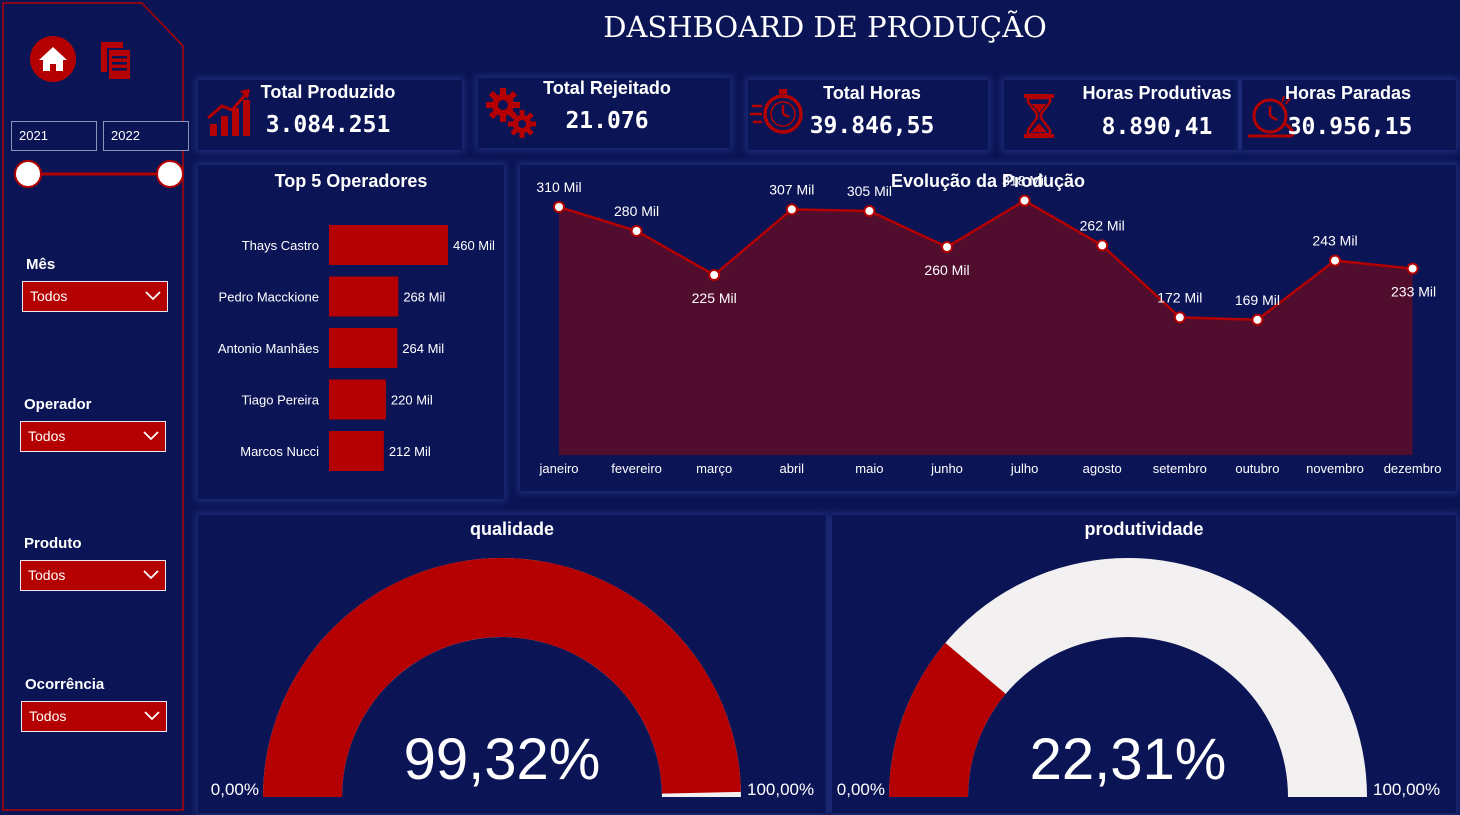  What do you see at coordinates (54, 136) in the screenshot?
I see `year-start-input: 2021` at bounding box center [54, 136].